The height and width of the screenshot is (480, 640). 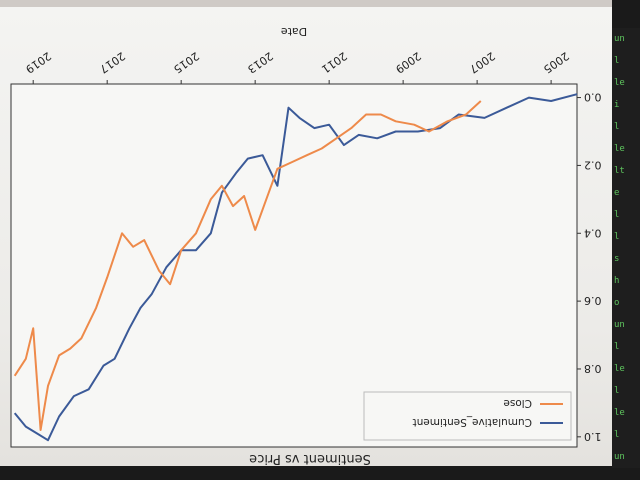 What do you see at coordinates (260, 62) in the screenshot?
I see `x-tick-label: 2013` at bounding box center [260, 62].